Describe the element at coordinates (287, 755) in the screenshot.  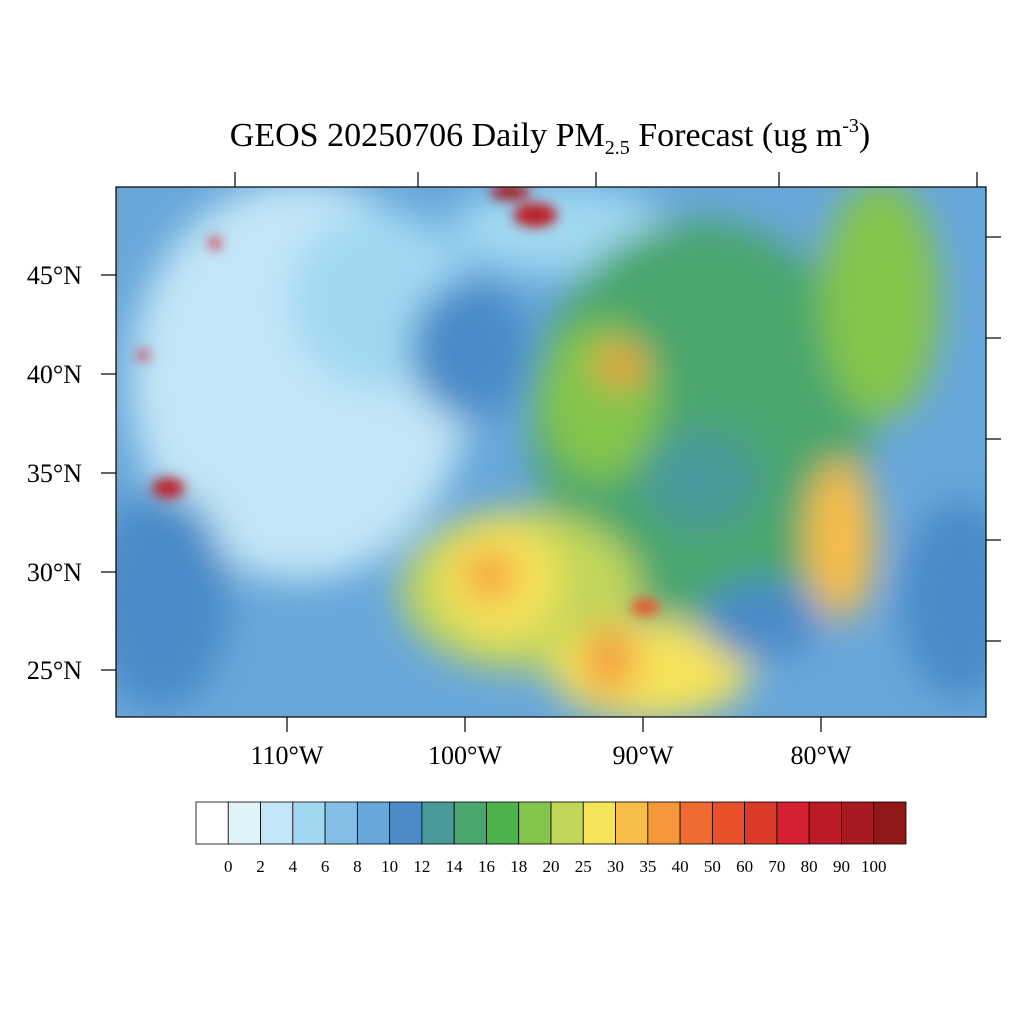
I see `longitude-label: 110°W` at that location.